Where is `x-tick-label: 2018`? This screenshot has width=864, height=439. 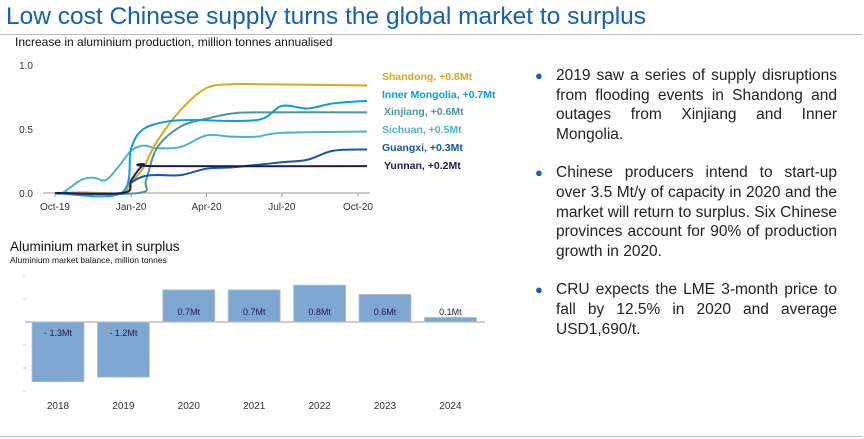 x-tick-label: 2018 is located at coordinates (58, 406).